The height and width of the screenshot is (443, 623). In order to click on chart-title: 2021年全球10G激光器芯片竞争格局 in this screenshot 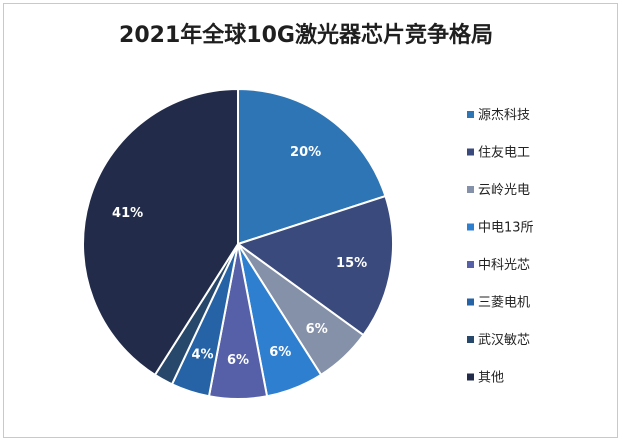, I will do `click(306, 35)`.